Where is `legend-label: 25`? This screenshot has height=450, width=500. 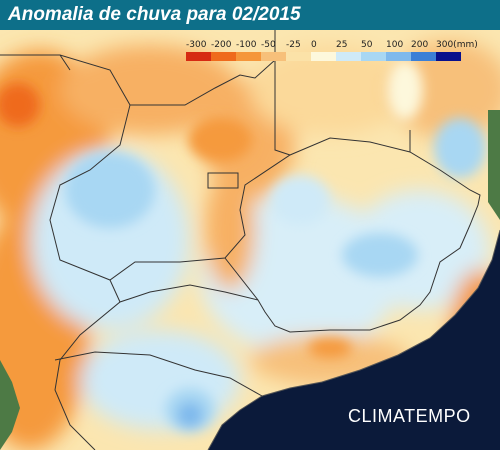
legend-label: 25 is located at coordinates (342, 45).